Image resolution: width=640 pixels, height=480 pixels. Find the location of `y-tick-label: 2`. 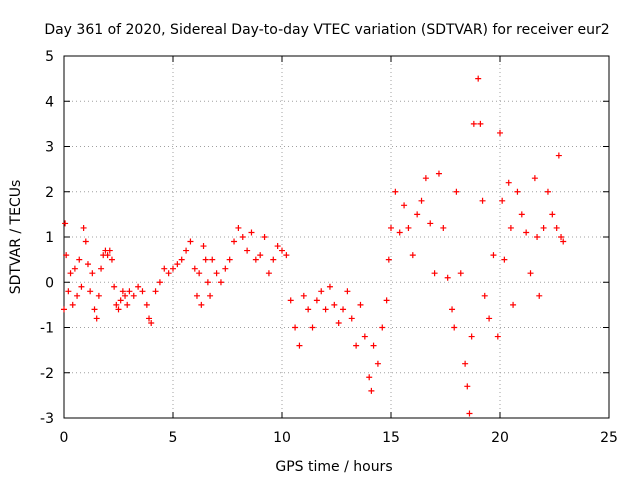

y-tick-label: 2 is located at coordinates (49, 193).